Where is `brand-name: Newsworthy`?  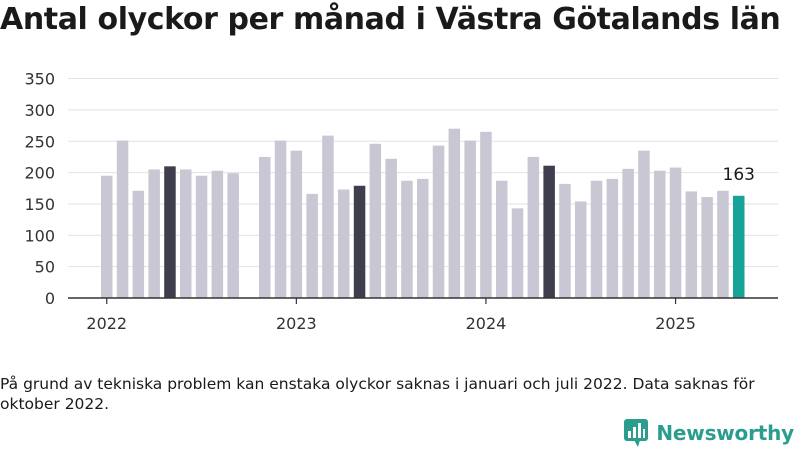
brand-name: Newsworthy is located at coordinates (725, 433).